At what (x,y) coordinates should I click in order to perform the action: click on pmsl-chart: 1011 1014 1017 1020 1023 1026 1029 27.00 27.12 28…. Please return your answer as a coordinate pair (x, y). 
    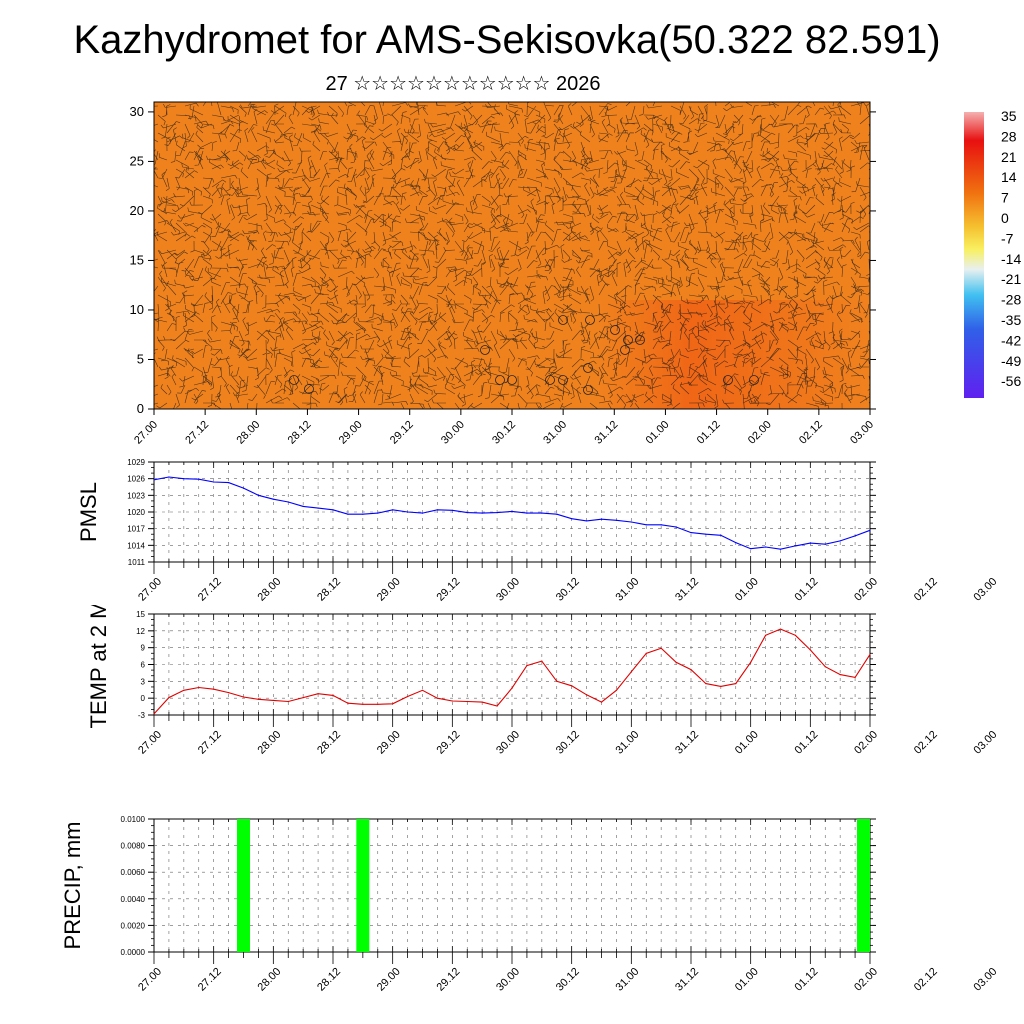
    Looking at the image, I should click on (537, 531).